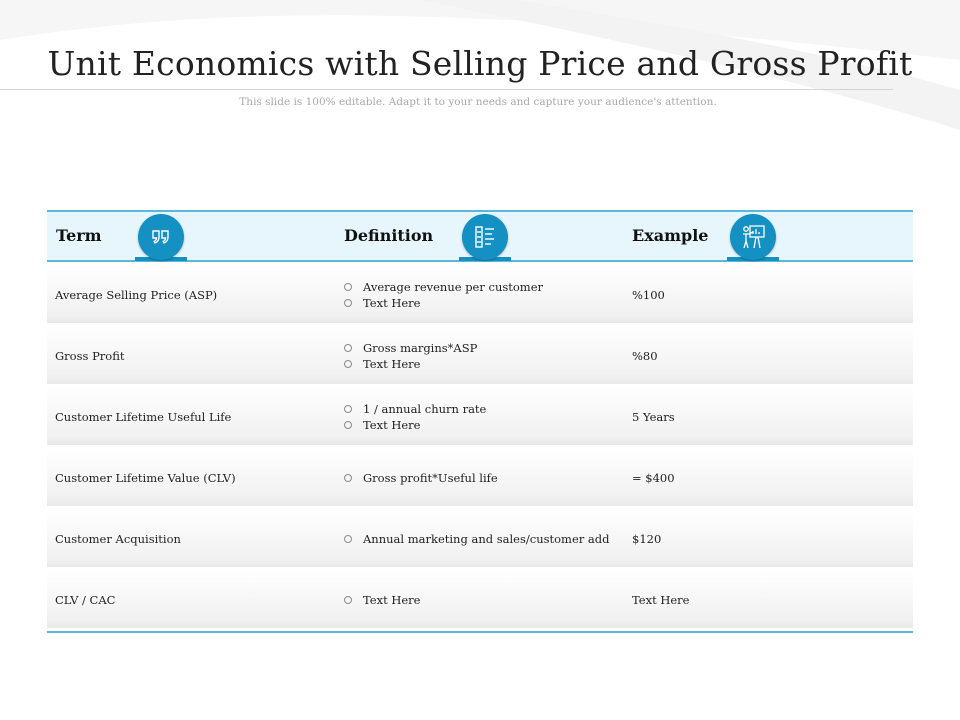  I want to click on table-bottom-rule, so click(480, 632).